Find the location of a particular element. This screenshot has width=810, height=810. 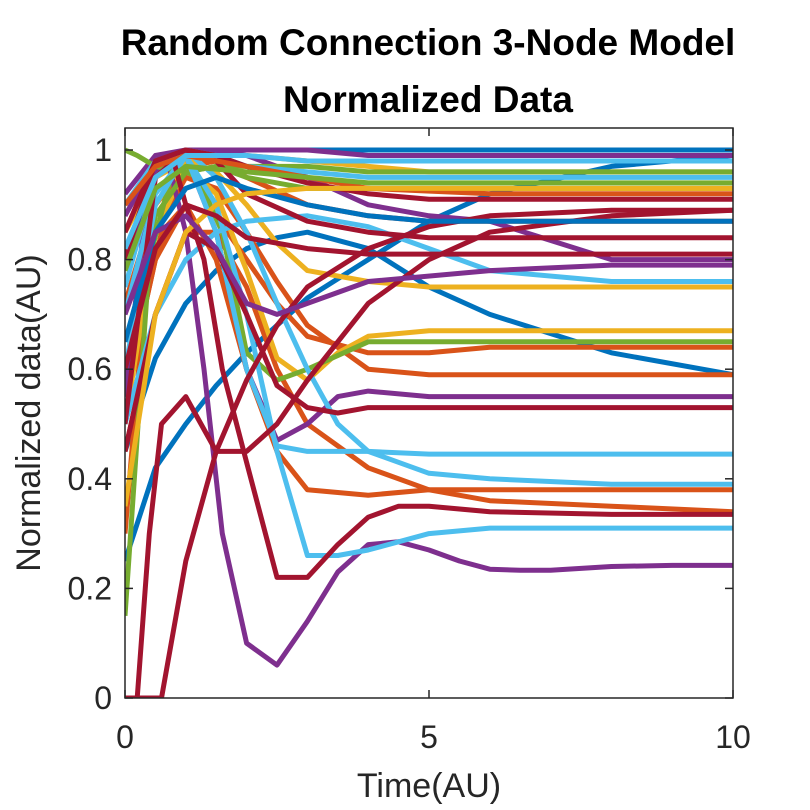

y-tick-label-0.4: 0.4 is located at coordinates (90, 479).